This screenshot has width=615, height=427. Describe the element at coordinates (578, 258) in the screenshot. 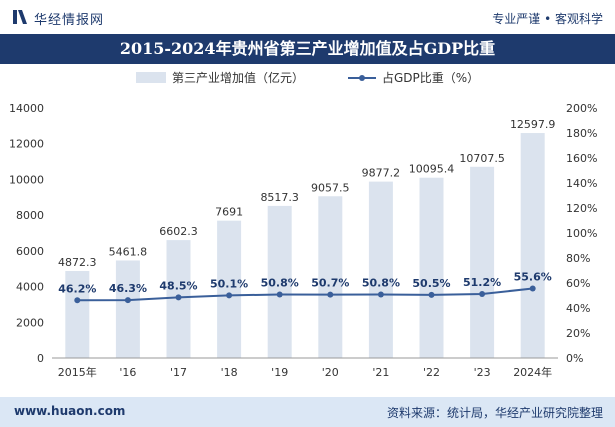

I see `y-right-tick-label: 80%` at that location.